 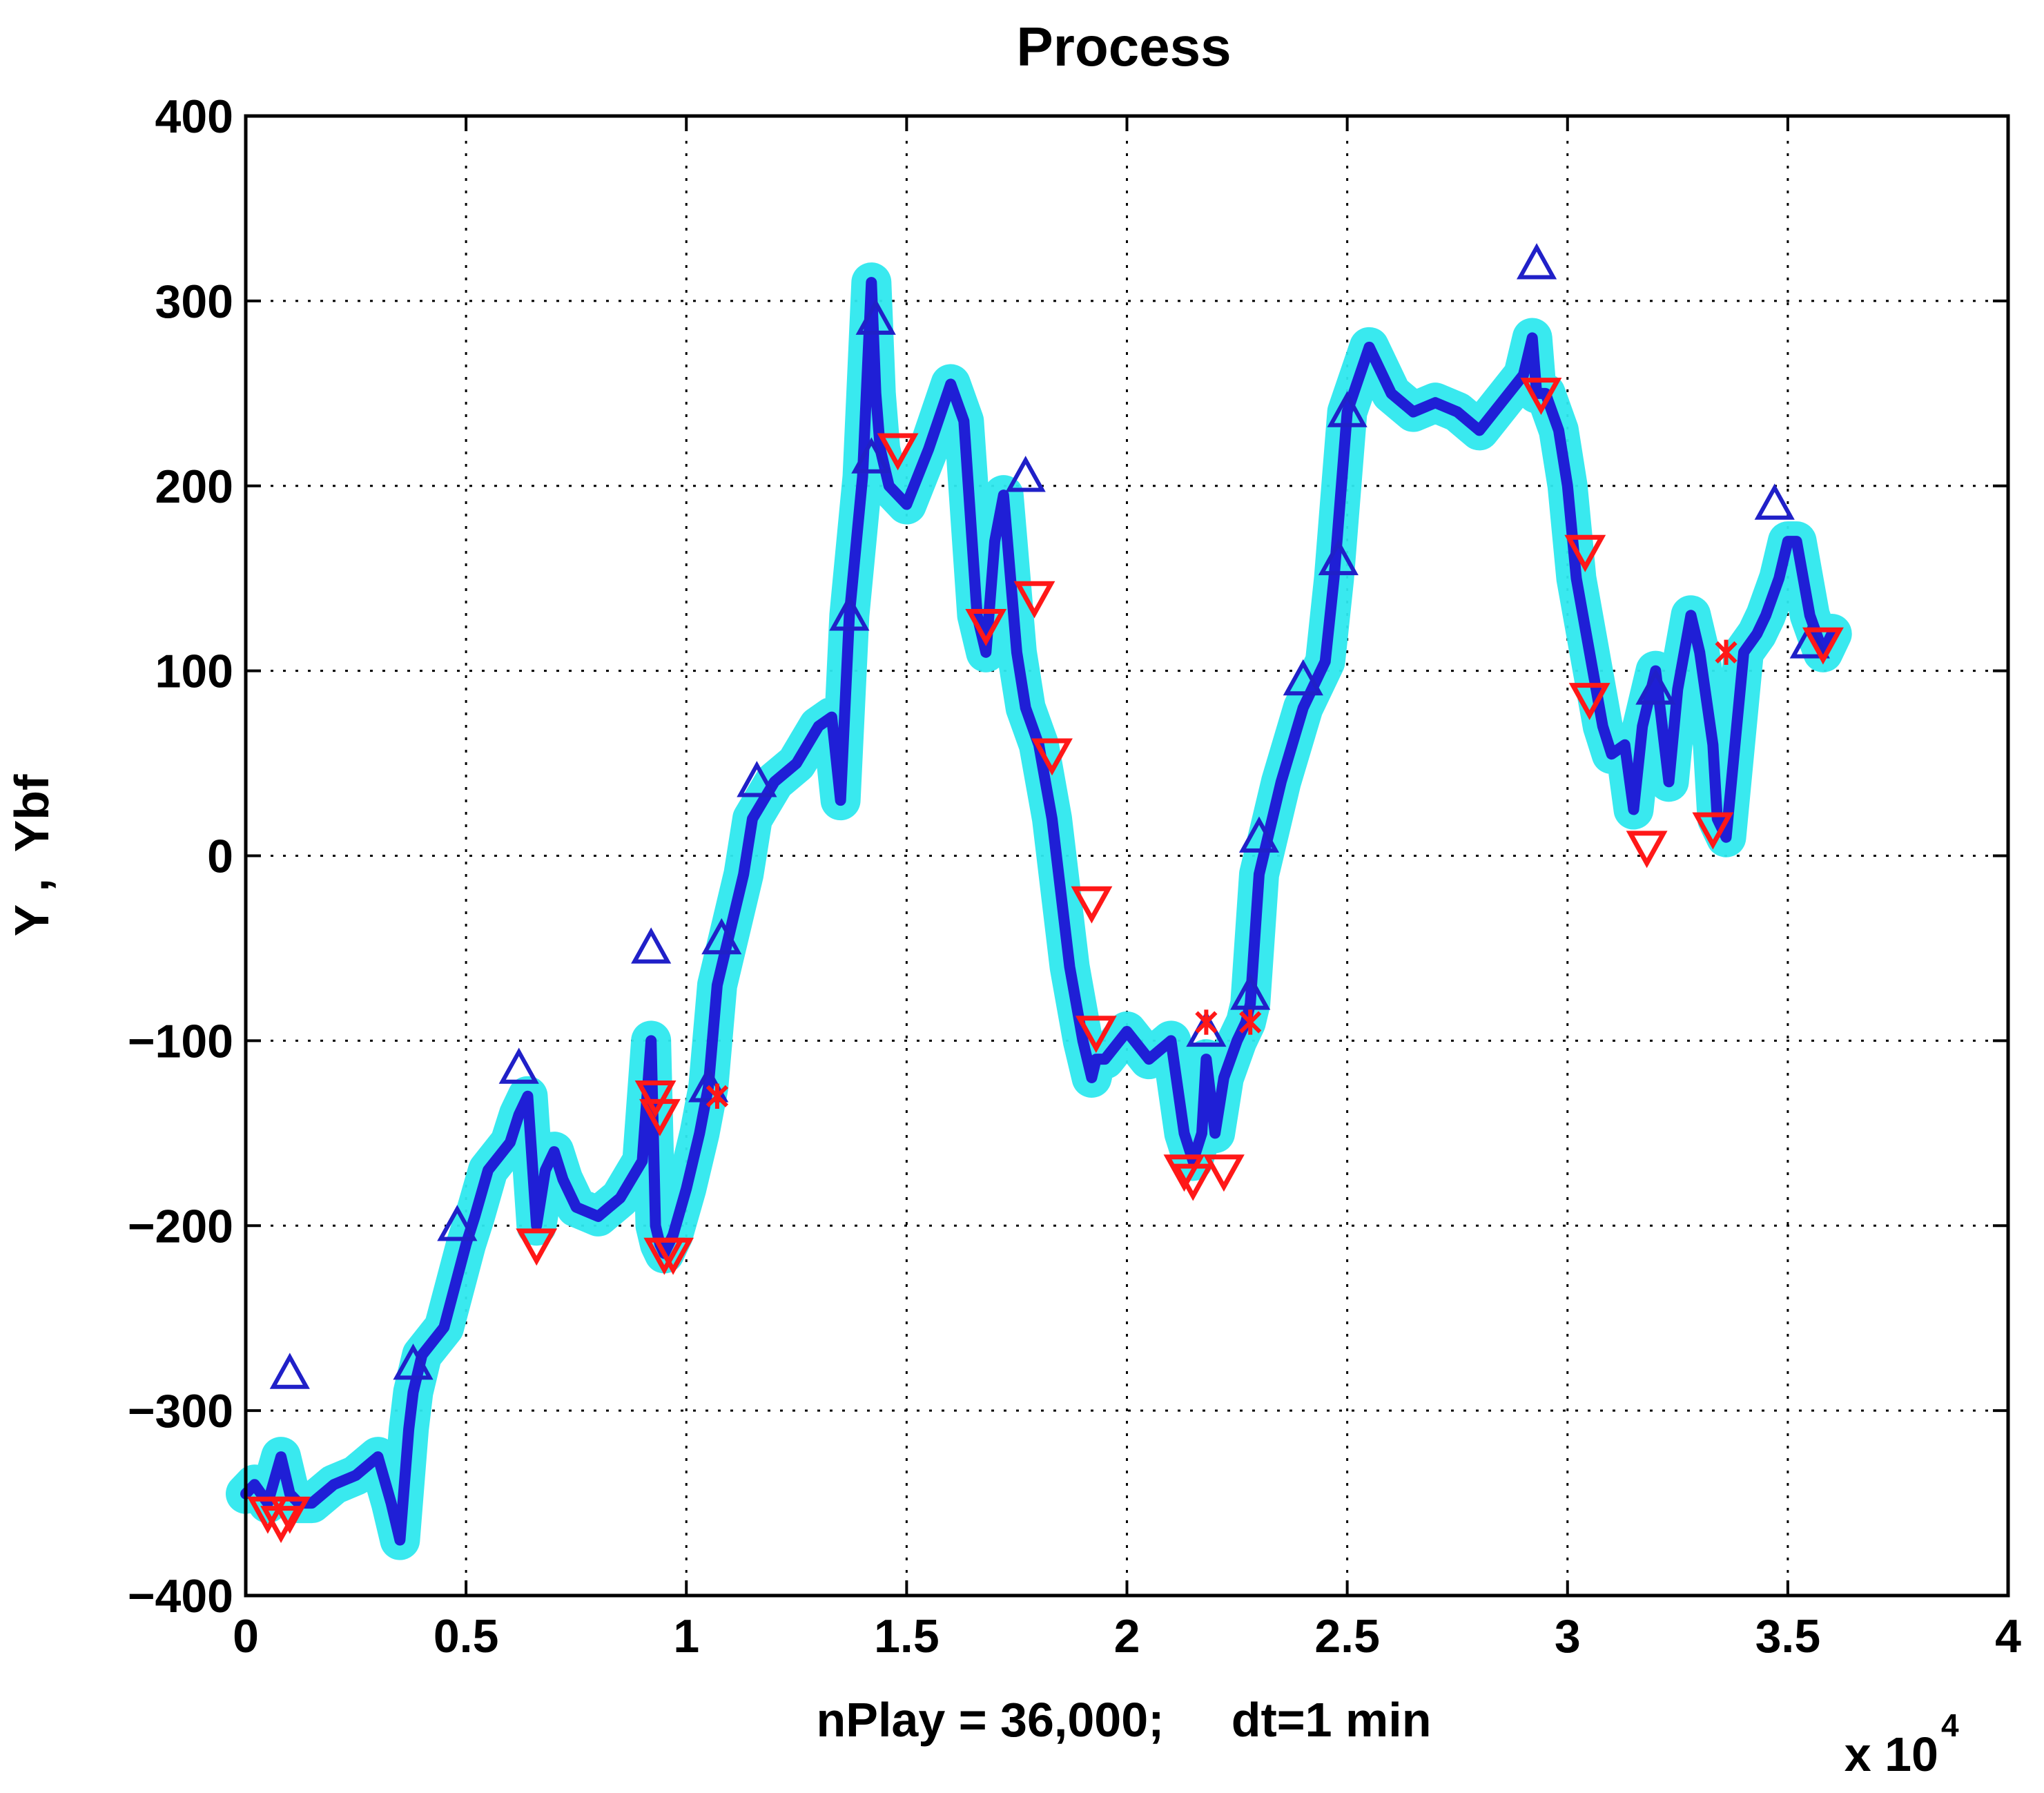 I want to click on x-tick-label: 2.5, so click(x=1347, y=1636).